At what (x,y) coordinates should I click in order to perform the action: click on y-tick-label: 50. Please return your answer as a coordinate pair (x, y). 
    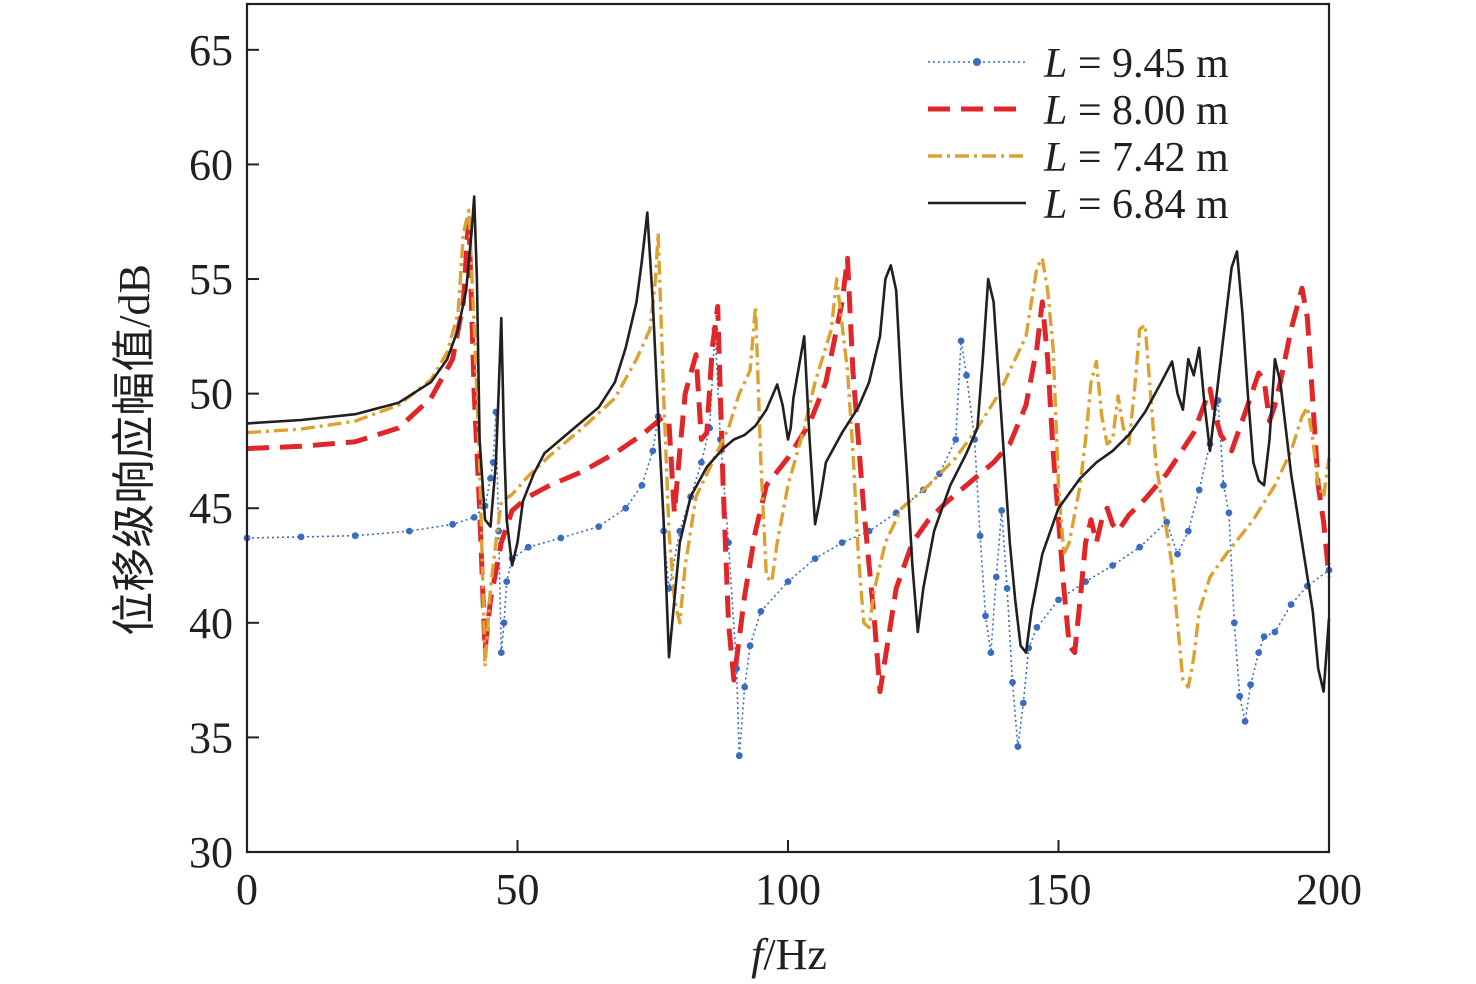
    Looking at the image, I should click on (211, 394).